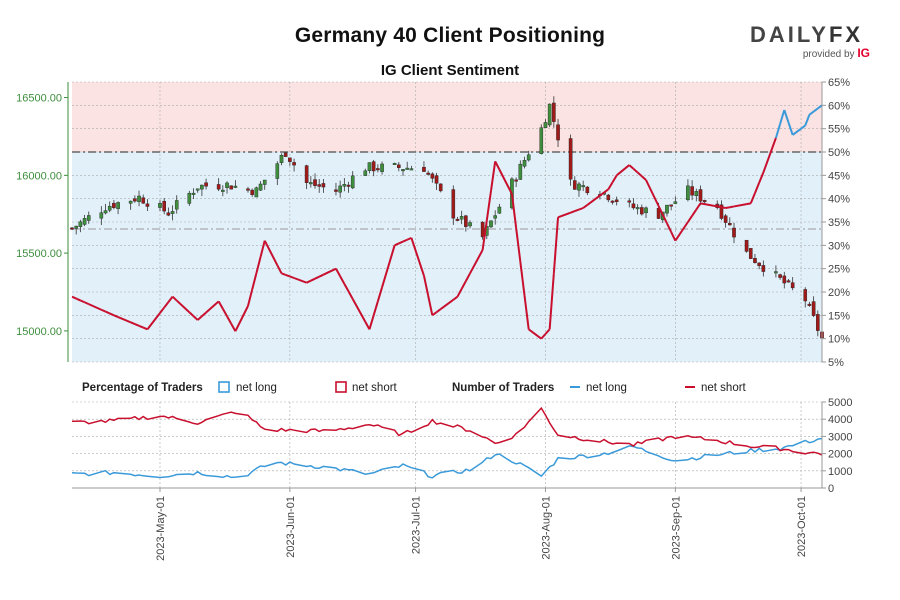 This screenshot has width=900, height=600. Describe the element at coordinates (810, 41) in the screenshot. I see `dailyfx-logo: DAILYFX provided by IG` at that location.